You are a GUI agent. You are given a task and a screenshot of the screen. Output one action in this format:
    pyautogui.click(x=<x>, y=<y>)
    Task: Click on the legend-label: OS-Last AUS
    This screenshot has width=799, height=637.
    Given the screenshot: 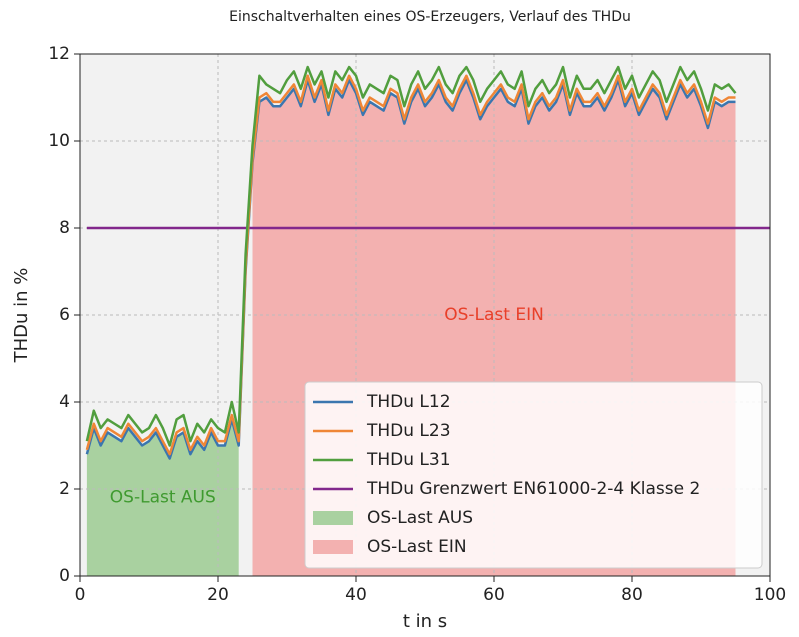 What is the action you would take?
    pyautogui.click(x=420, y=518)
    